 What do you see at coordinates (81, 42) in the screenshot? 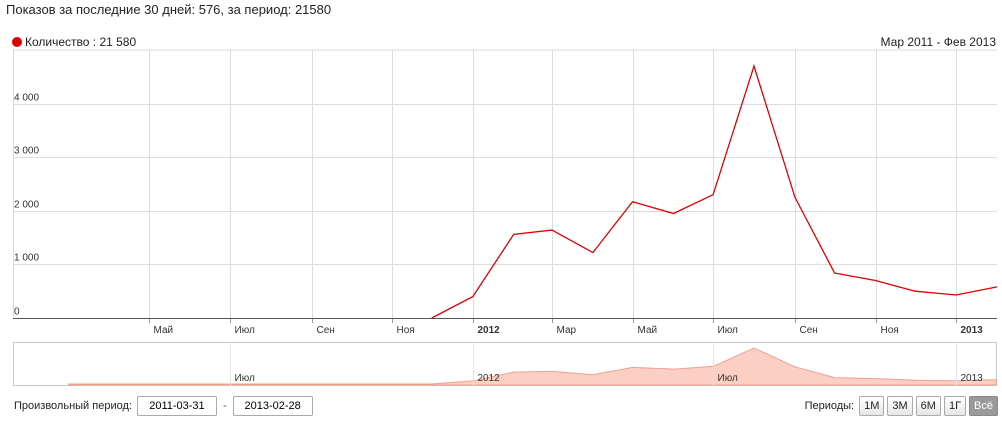
I see `legend-label: Количество : 21 580` at bounding box center [81, 42].